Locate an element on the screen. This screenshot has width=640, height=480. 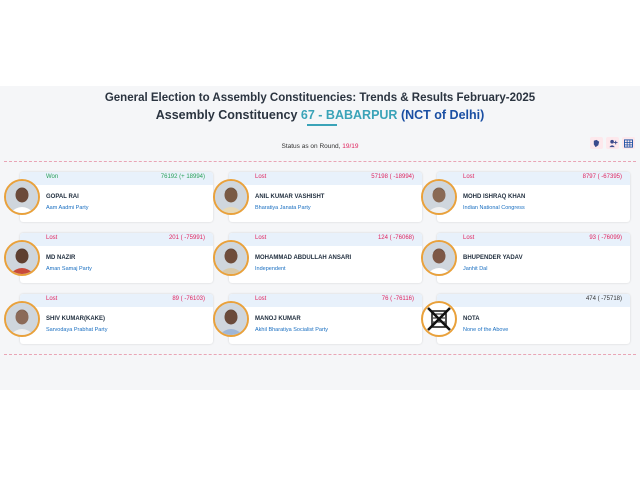
candidate-name: NOTA is located at coordinates (471, 319).